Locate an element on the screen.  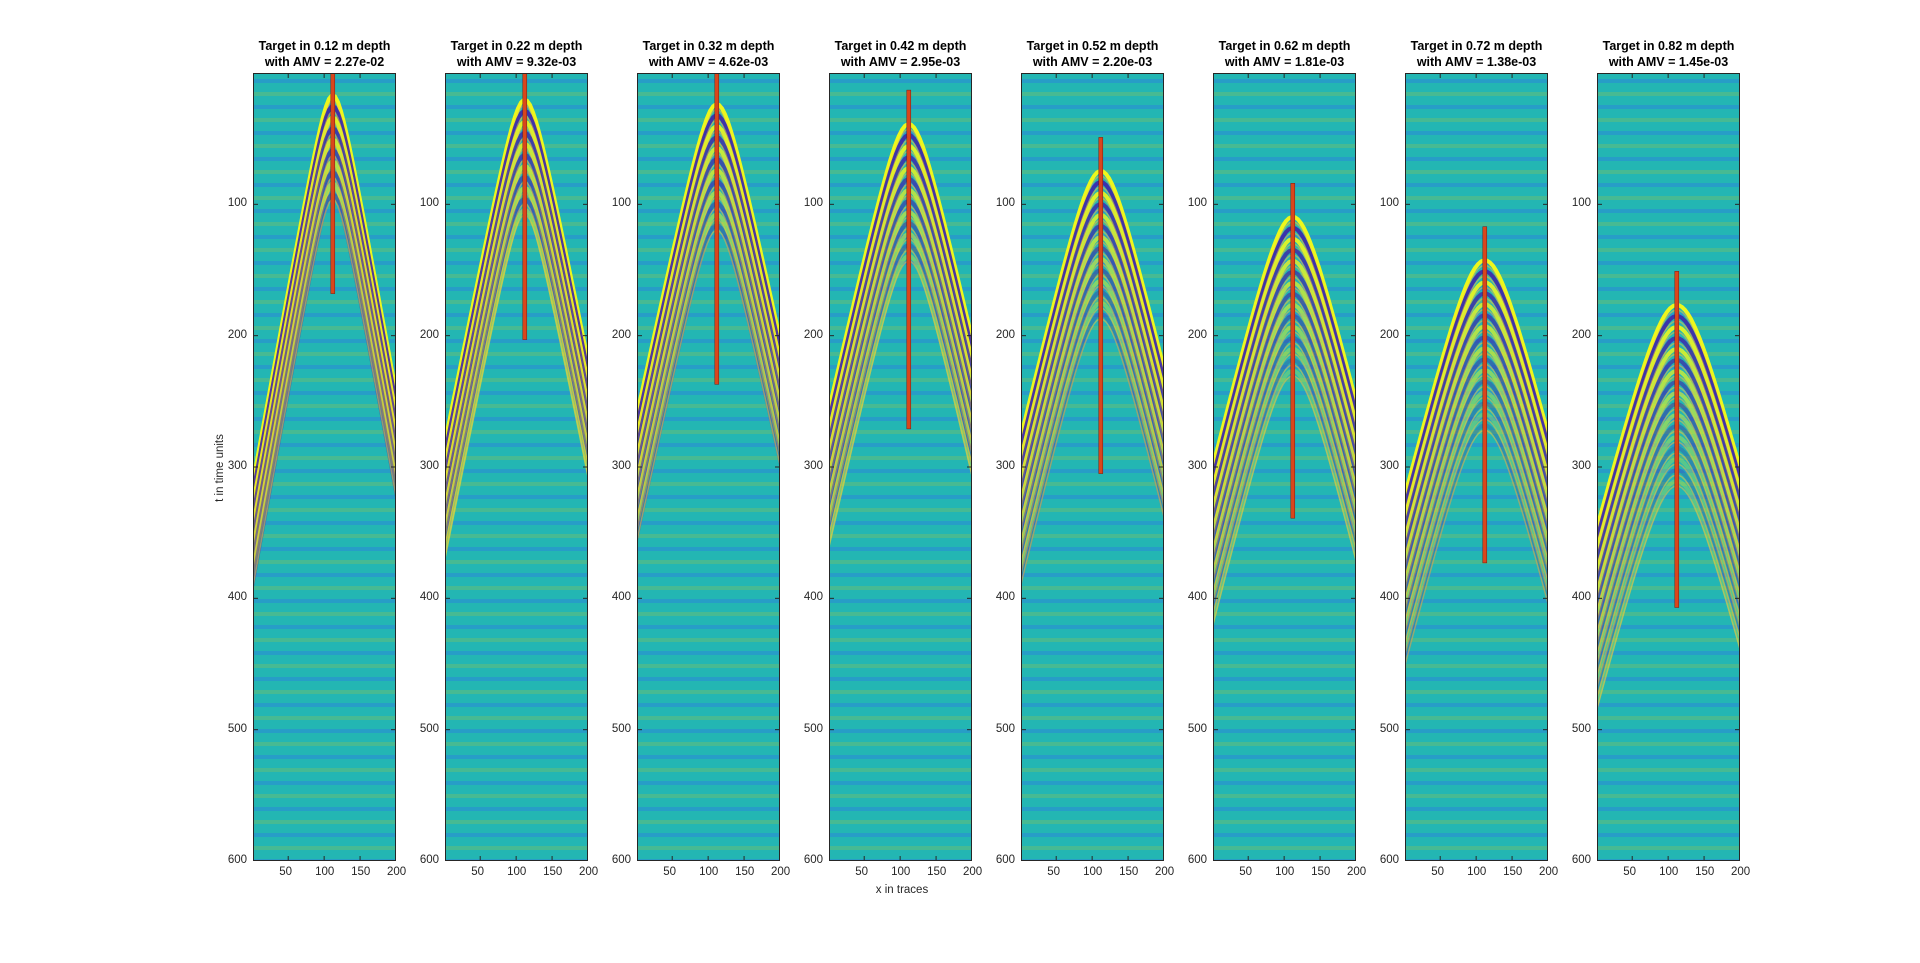
y-tick-label: 400 is located at coordinates (813, 597).